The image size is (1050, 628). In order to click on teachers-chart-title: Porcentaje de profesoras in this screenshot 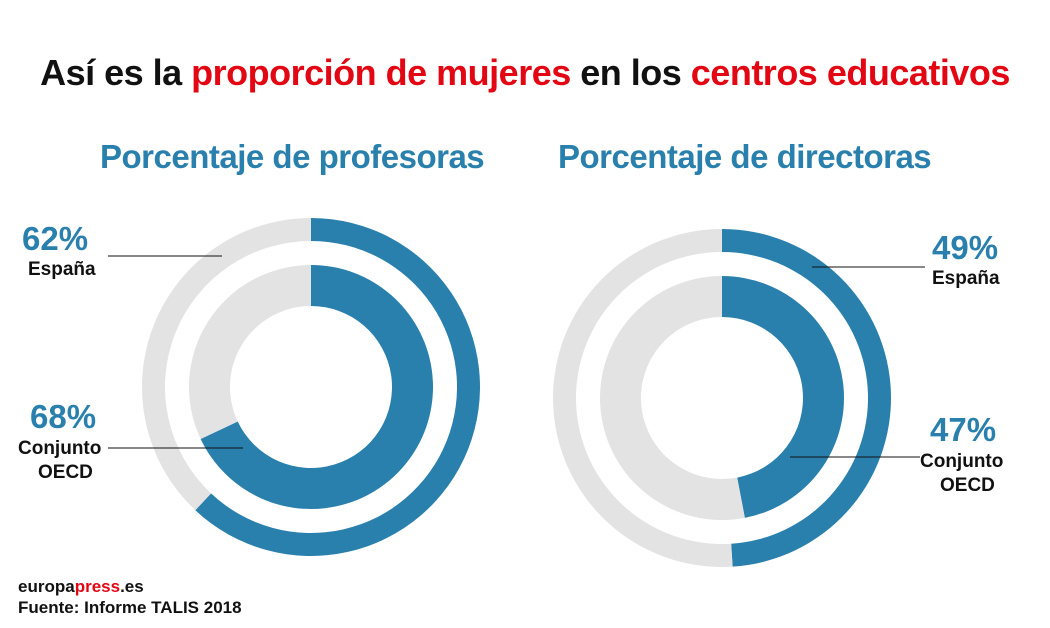, I will do `click(292, 156)`.